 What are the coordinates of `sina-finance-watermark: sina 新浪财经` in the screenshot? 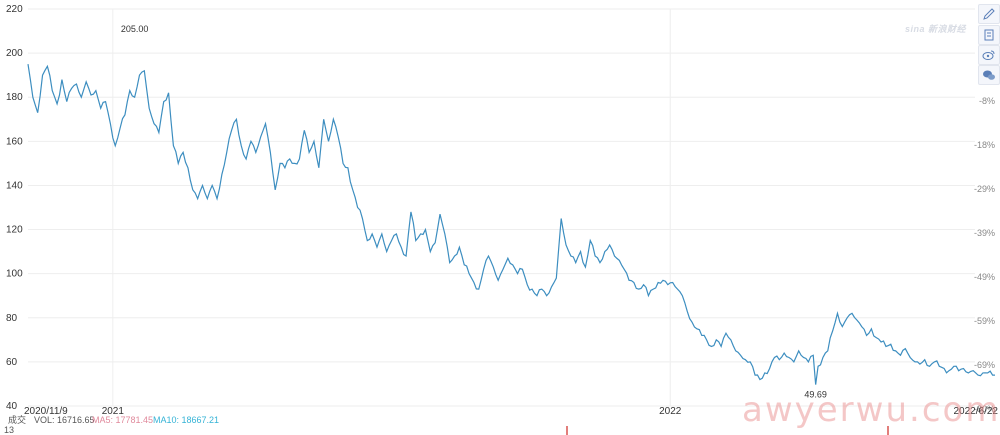 It's located at (936, 29).